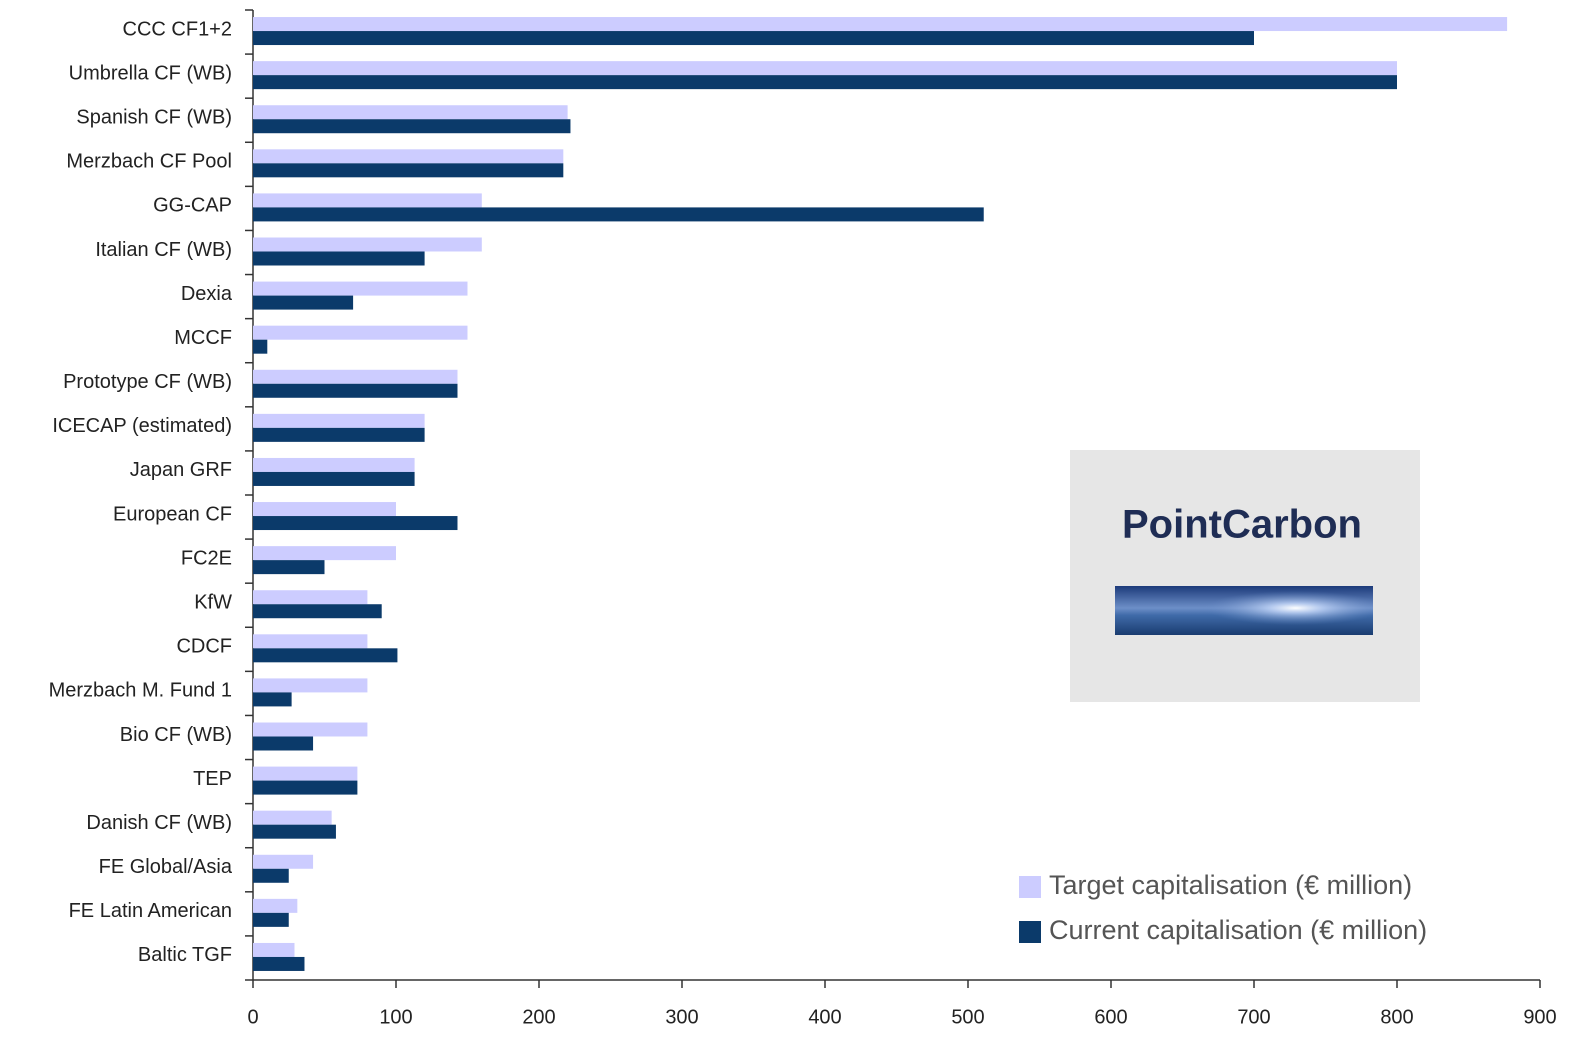 The width and height of the screenshot is (1595, 1051). What do you see at coordinates (1230, 885) in the screenshot?
I see `legend-label: Target capitalisation (€ million)` at bounding box center [1230, 885].